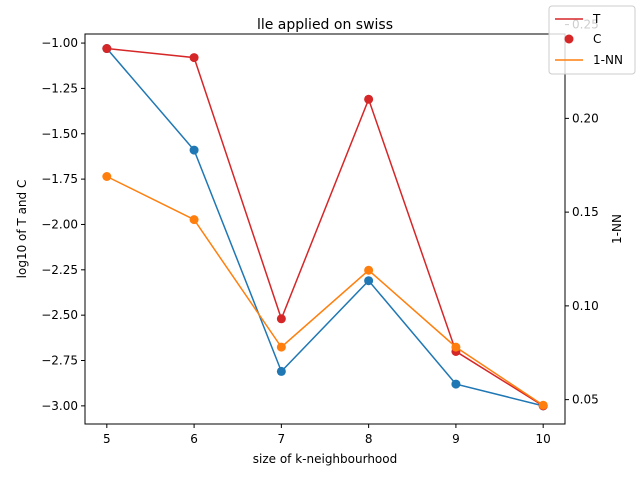 This screenshot has width=640, height=480. What do you see at coordinates (59, 224) in the screenshot?
I see `y-tick-label: −2.00` at bounding box center [59, 224].